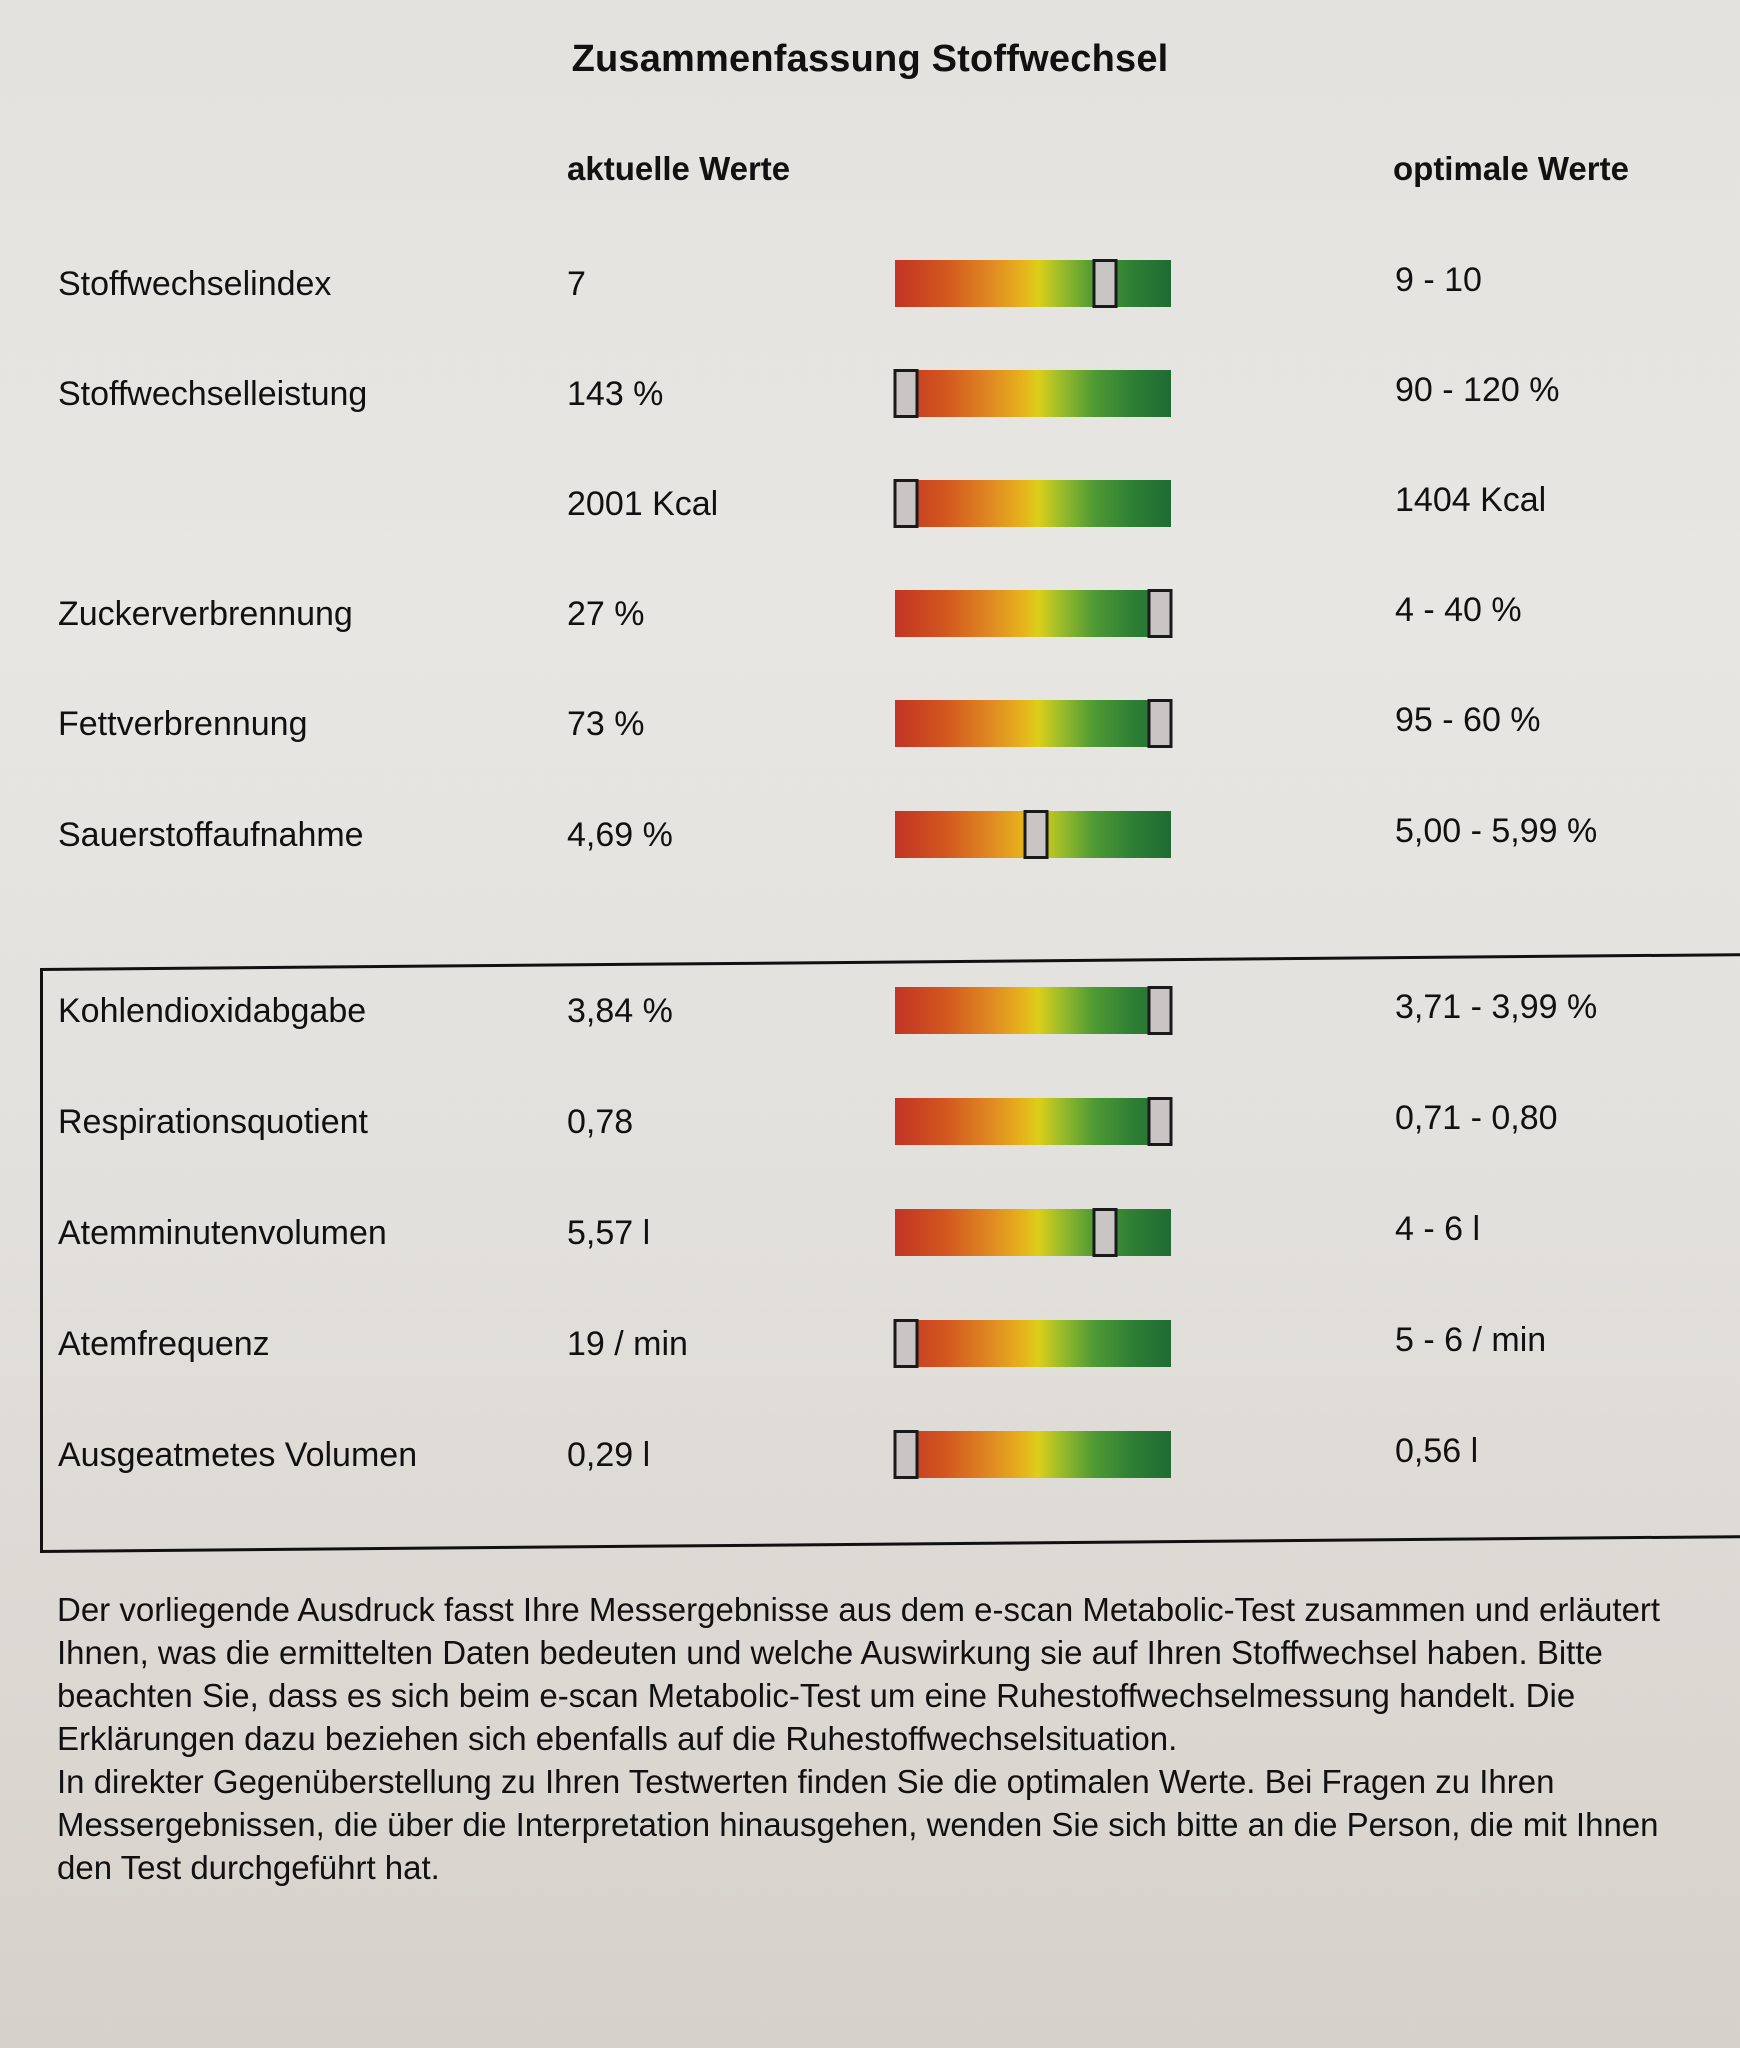 The width and height of the screenshot is (1740, 2048). I want to click on metric-row: 2001 Kcal 1404 Kcal, so click(870, 504).